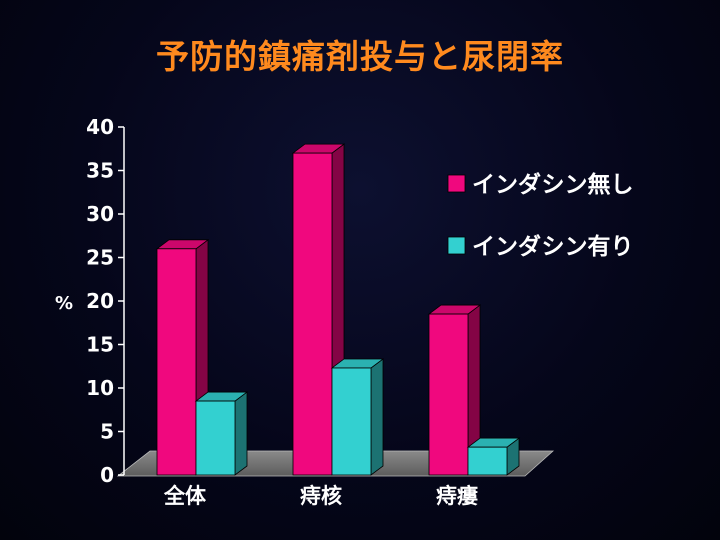  What do you see at coordinates (107, 475) in the screenshot?
I see `y-tick-label: 0` at bounding box center [107, 475].